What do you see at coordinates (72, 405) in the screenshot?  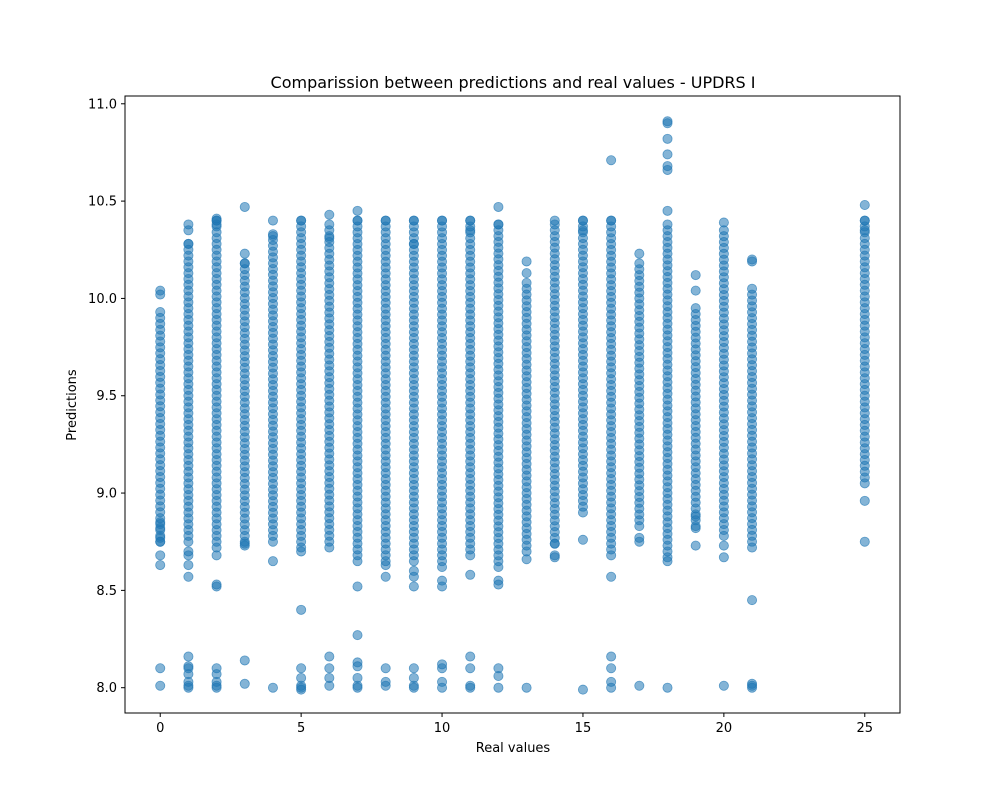 I see `y-axis-label: Predictions` at bounding box center [72, 405].